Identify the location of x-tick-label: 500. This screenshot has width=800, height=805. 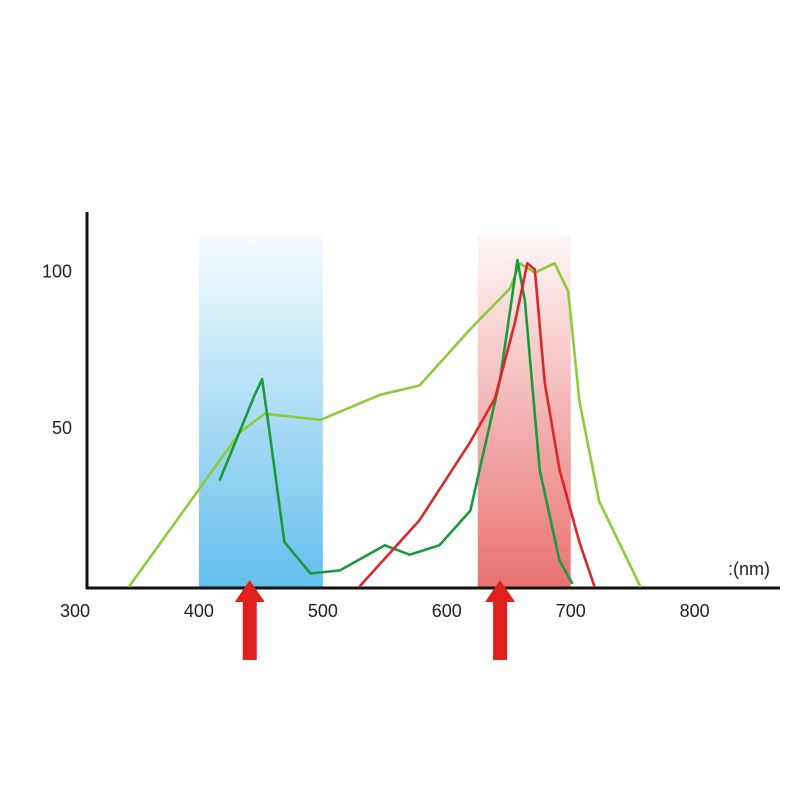
(323, 611).